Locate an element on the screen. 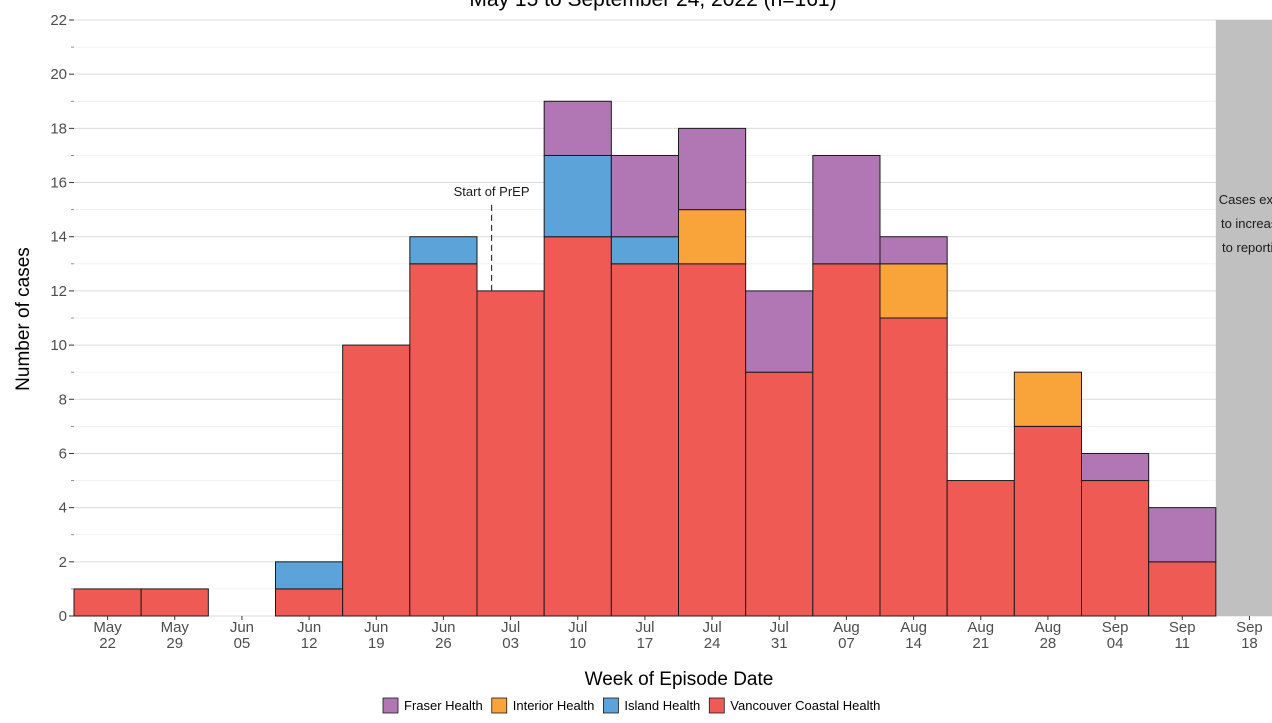  x-tick-label: 26 is located at coordinates (443, 643).